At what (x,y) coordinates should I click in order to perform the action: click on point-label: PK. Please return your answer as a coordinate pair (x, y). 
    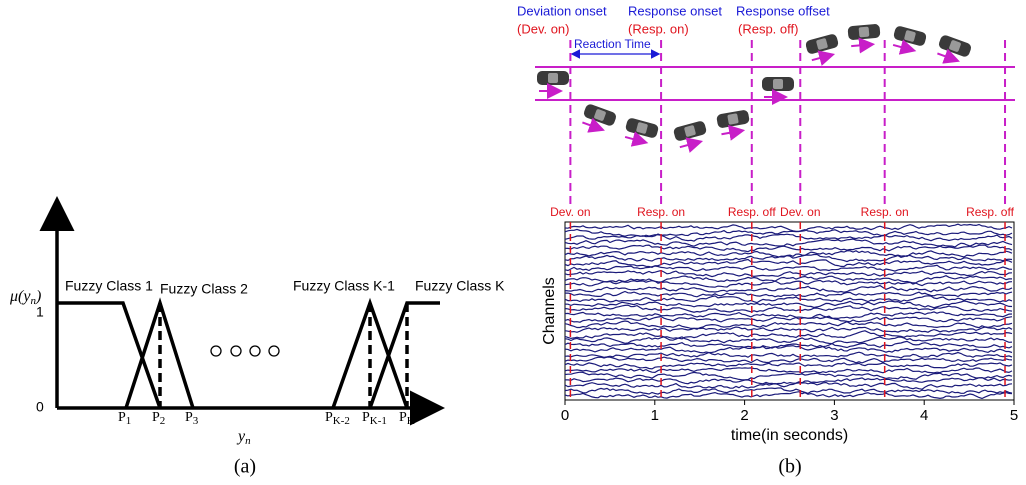
    Looking at the image, I should click on (407, 418).